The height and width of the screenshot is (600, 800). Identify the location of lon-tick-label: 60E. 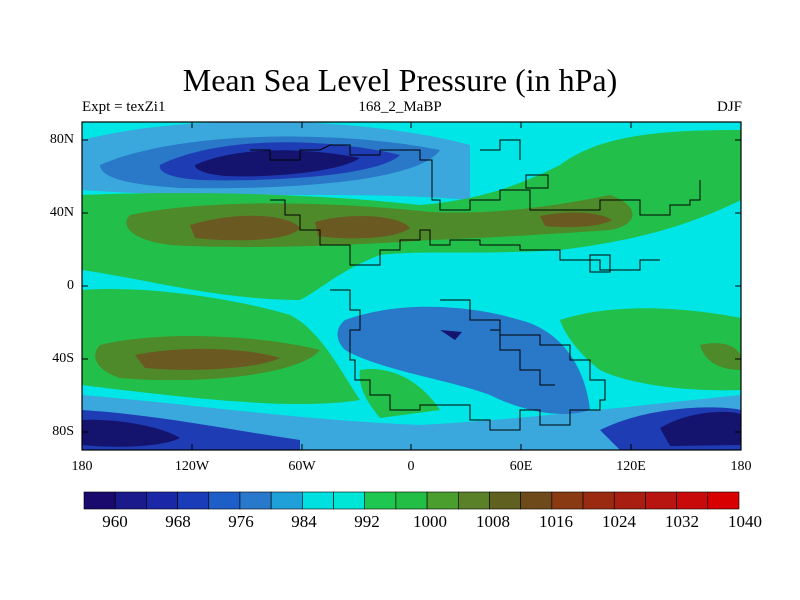
(521, 466).